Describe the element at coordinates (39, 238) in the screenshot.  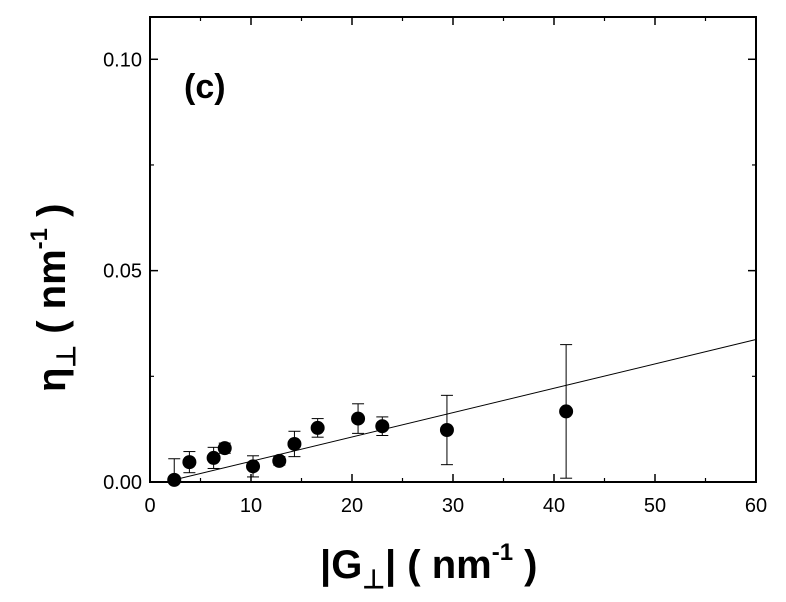
I see `y-axis-title-sup: -1` at that location.